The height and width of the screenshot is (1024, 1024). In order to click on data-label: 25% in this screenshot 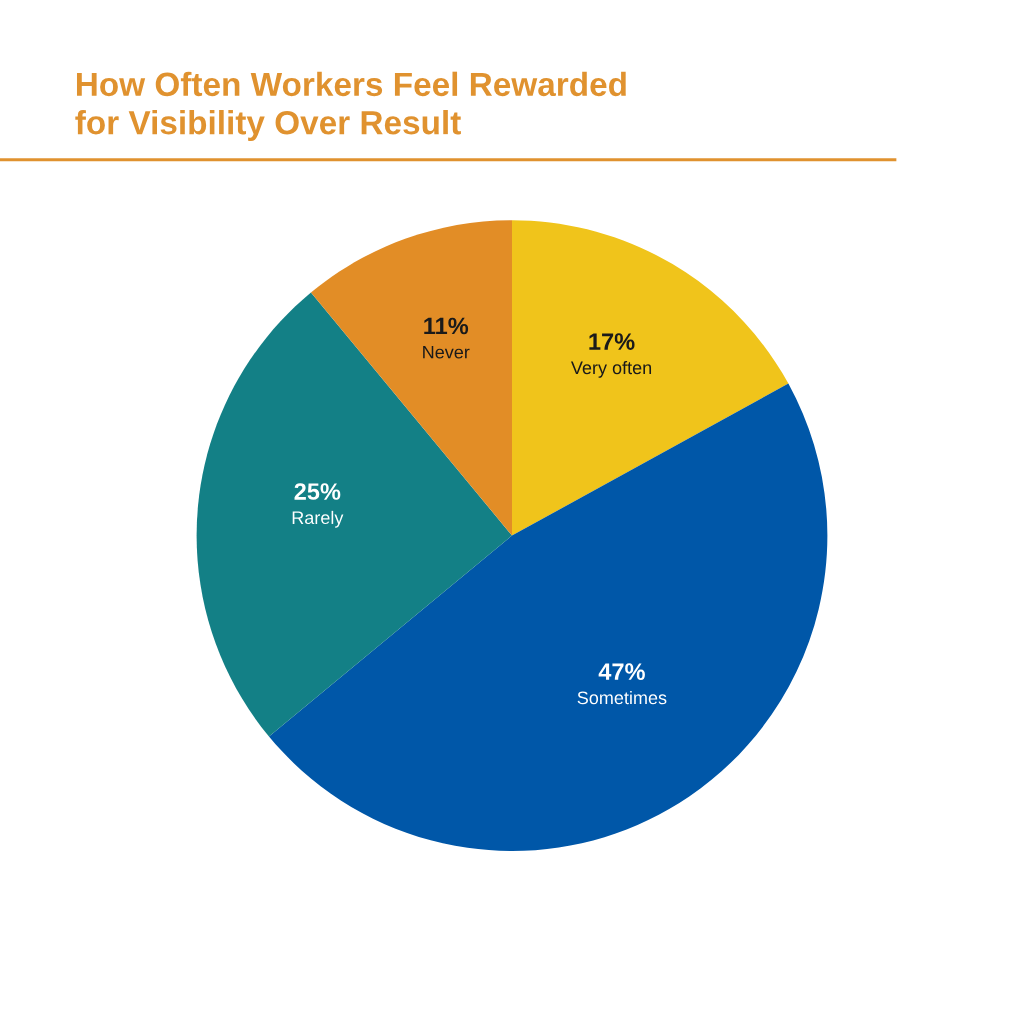, I will do `click(317, 491)`.